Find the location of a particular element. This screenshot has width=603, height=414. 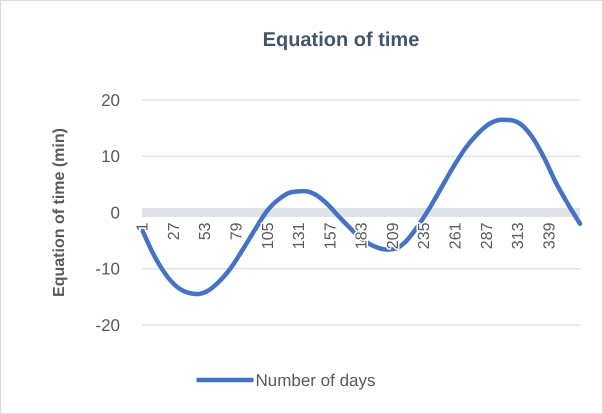

x-tick-label: 235 is located at coordinates (425, 236).